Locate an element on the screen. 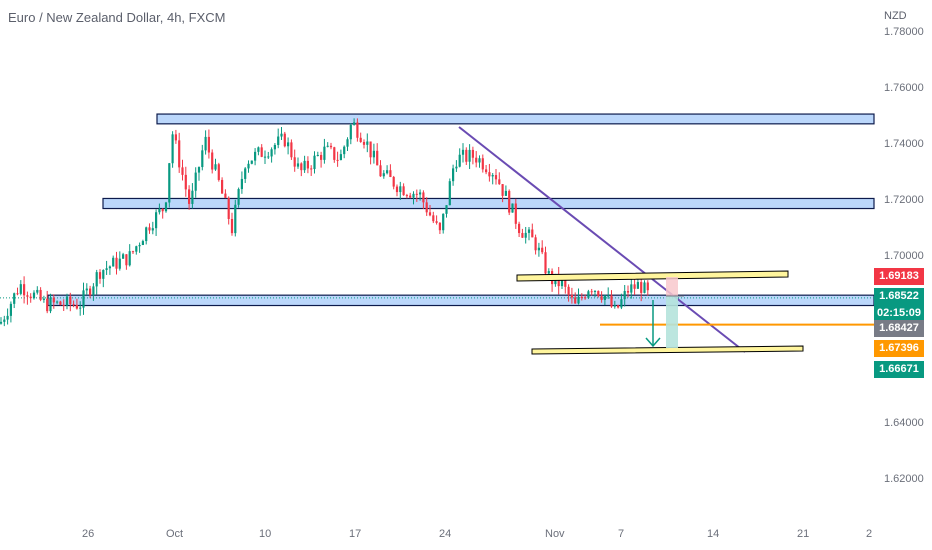 The image size is (932, 550). y-tick-label: 1.70000 is located at coordinates (904, 255).